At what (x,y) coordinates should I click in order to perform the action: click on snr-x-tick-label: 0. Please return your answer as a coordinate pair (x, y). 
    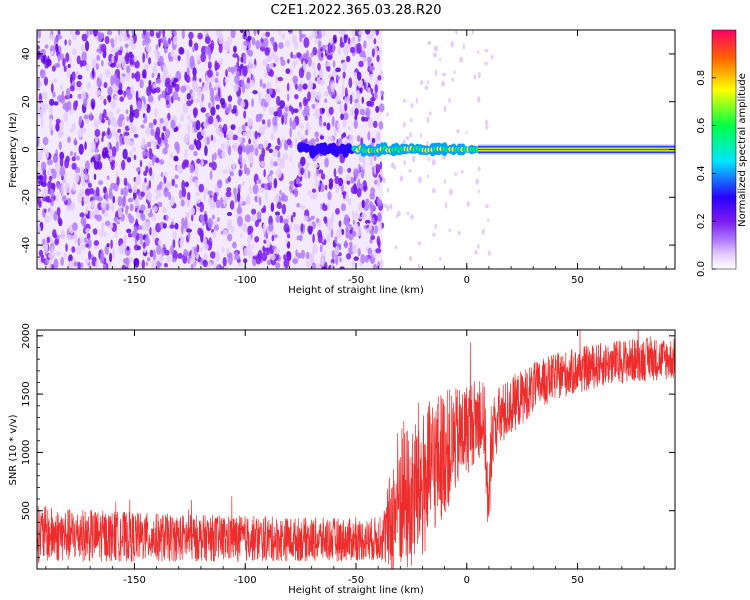
    Looking at the image, I should click on (467, 580).